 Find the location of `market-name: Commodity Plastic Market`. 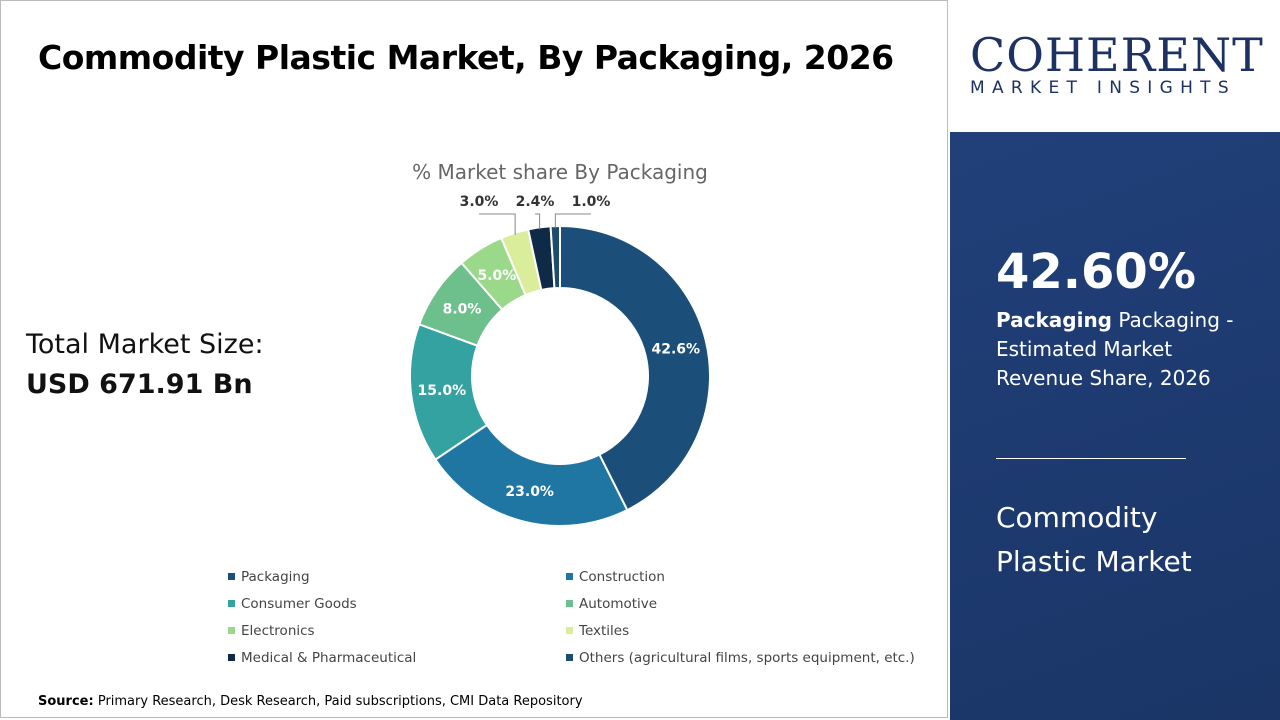

market-name: Commodity Plastic Market is located at coordinates (1094, 539).